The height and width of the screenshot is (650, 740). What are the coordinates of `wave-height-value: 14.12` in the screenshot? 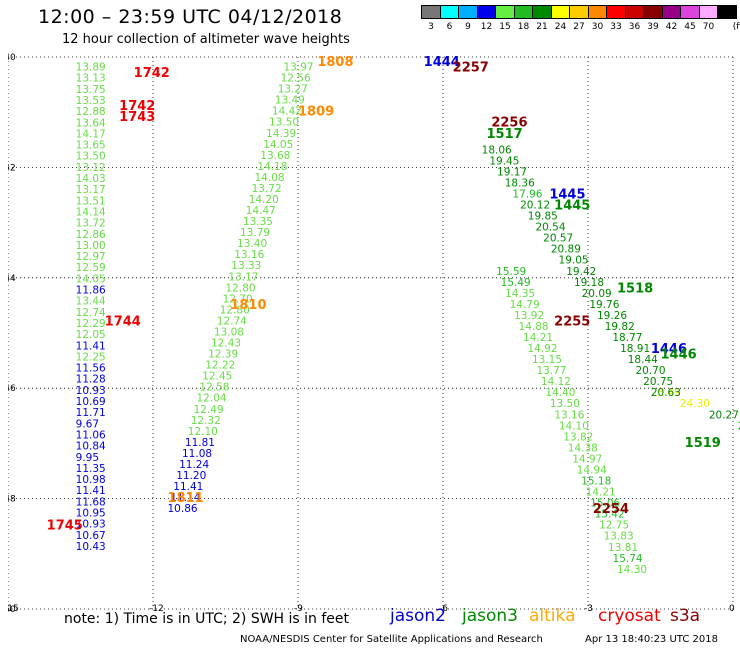 It's located at (556, 382).